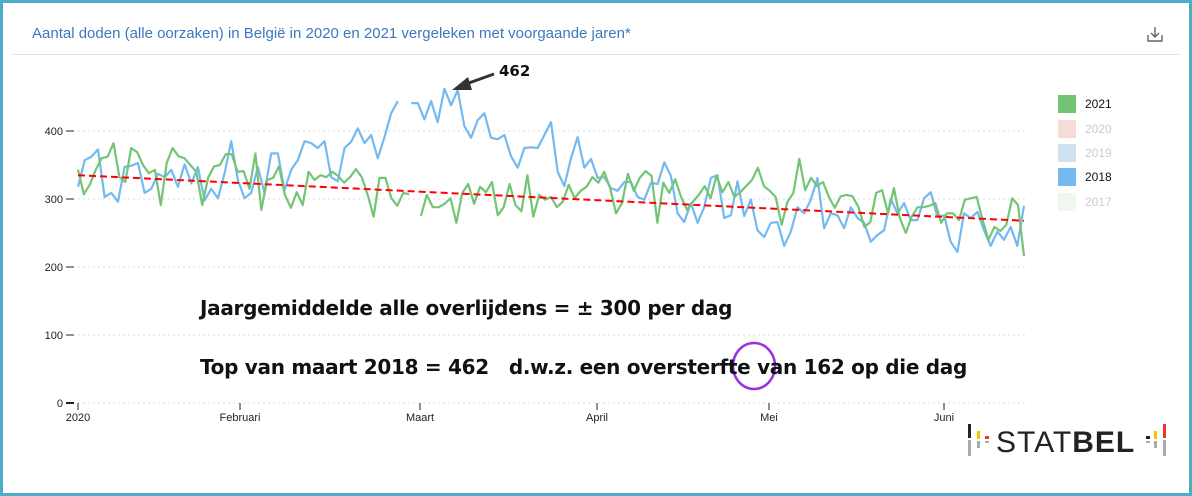  Describe the element at coordinates (754, 366) in the screenshot. I see `highlight-circle` at that location.